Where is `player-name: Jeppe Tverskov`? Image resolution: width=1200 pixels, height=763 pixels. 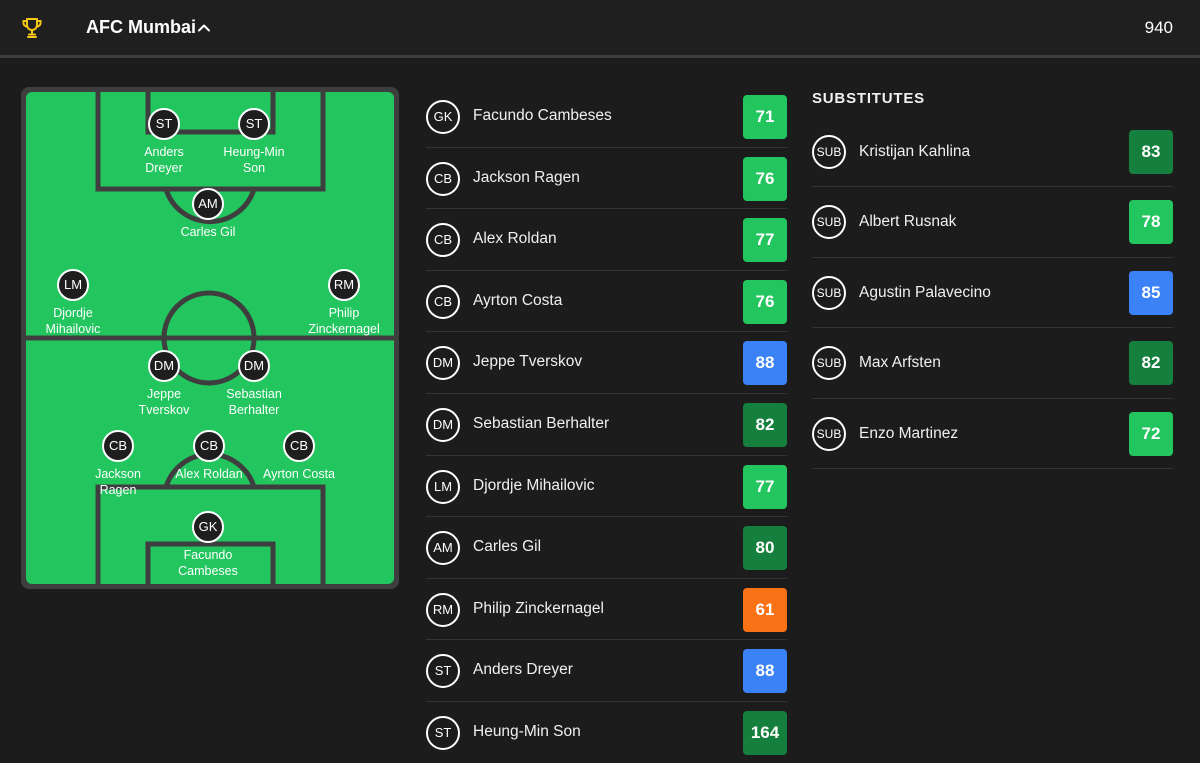
player-name: Jeppe Tverskov is located at coordinates (528, 362).